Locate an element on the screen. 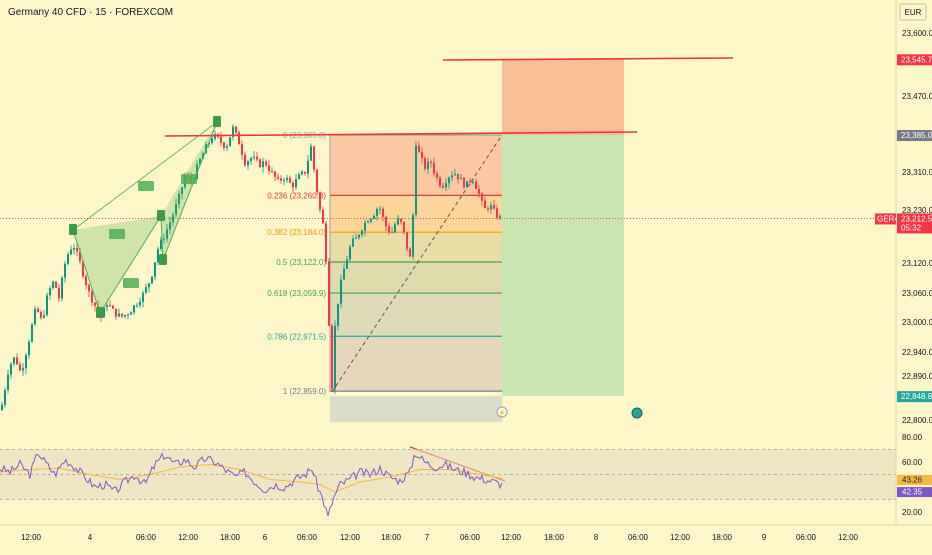 This screenshot has height=555, width=932. time-tick-label: 18:00 is located at coordinates (391, 537).